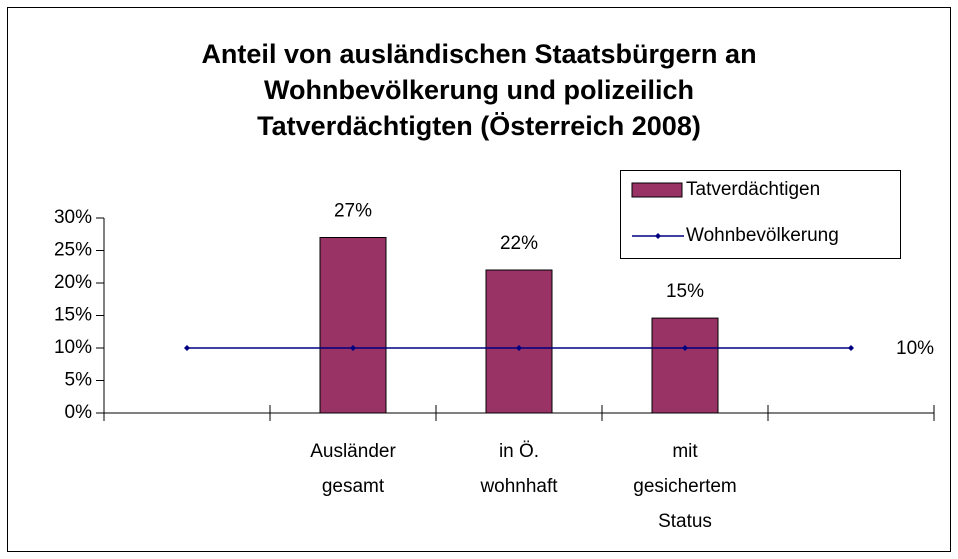 The image size is (958, 559). Describe the element at coordinates (73, 217) in the screenshot. I see `y-tick-label: 30%` at that location.